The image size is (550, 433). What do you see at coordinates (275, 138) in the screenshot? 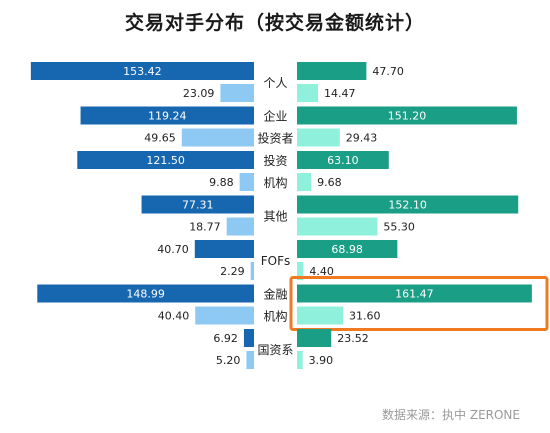
I see `category-label: 投资者` at bounding box center [275, 138].